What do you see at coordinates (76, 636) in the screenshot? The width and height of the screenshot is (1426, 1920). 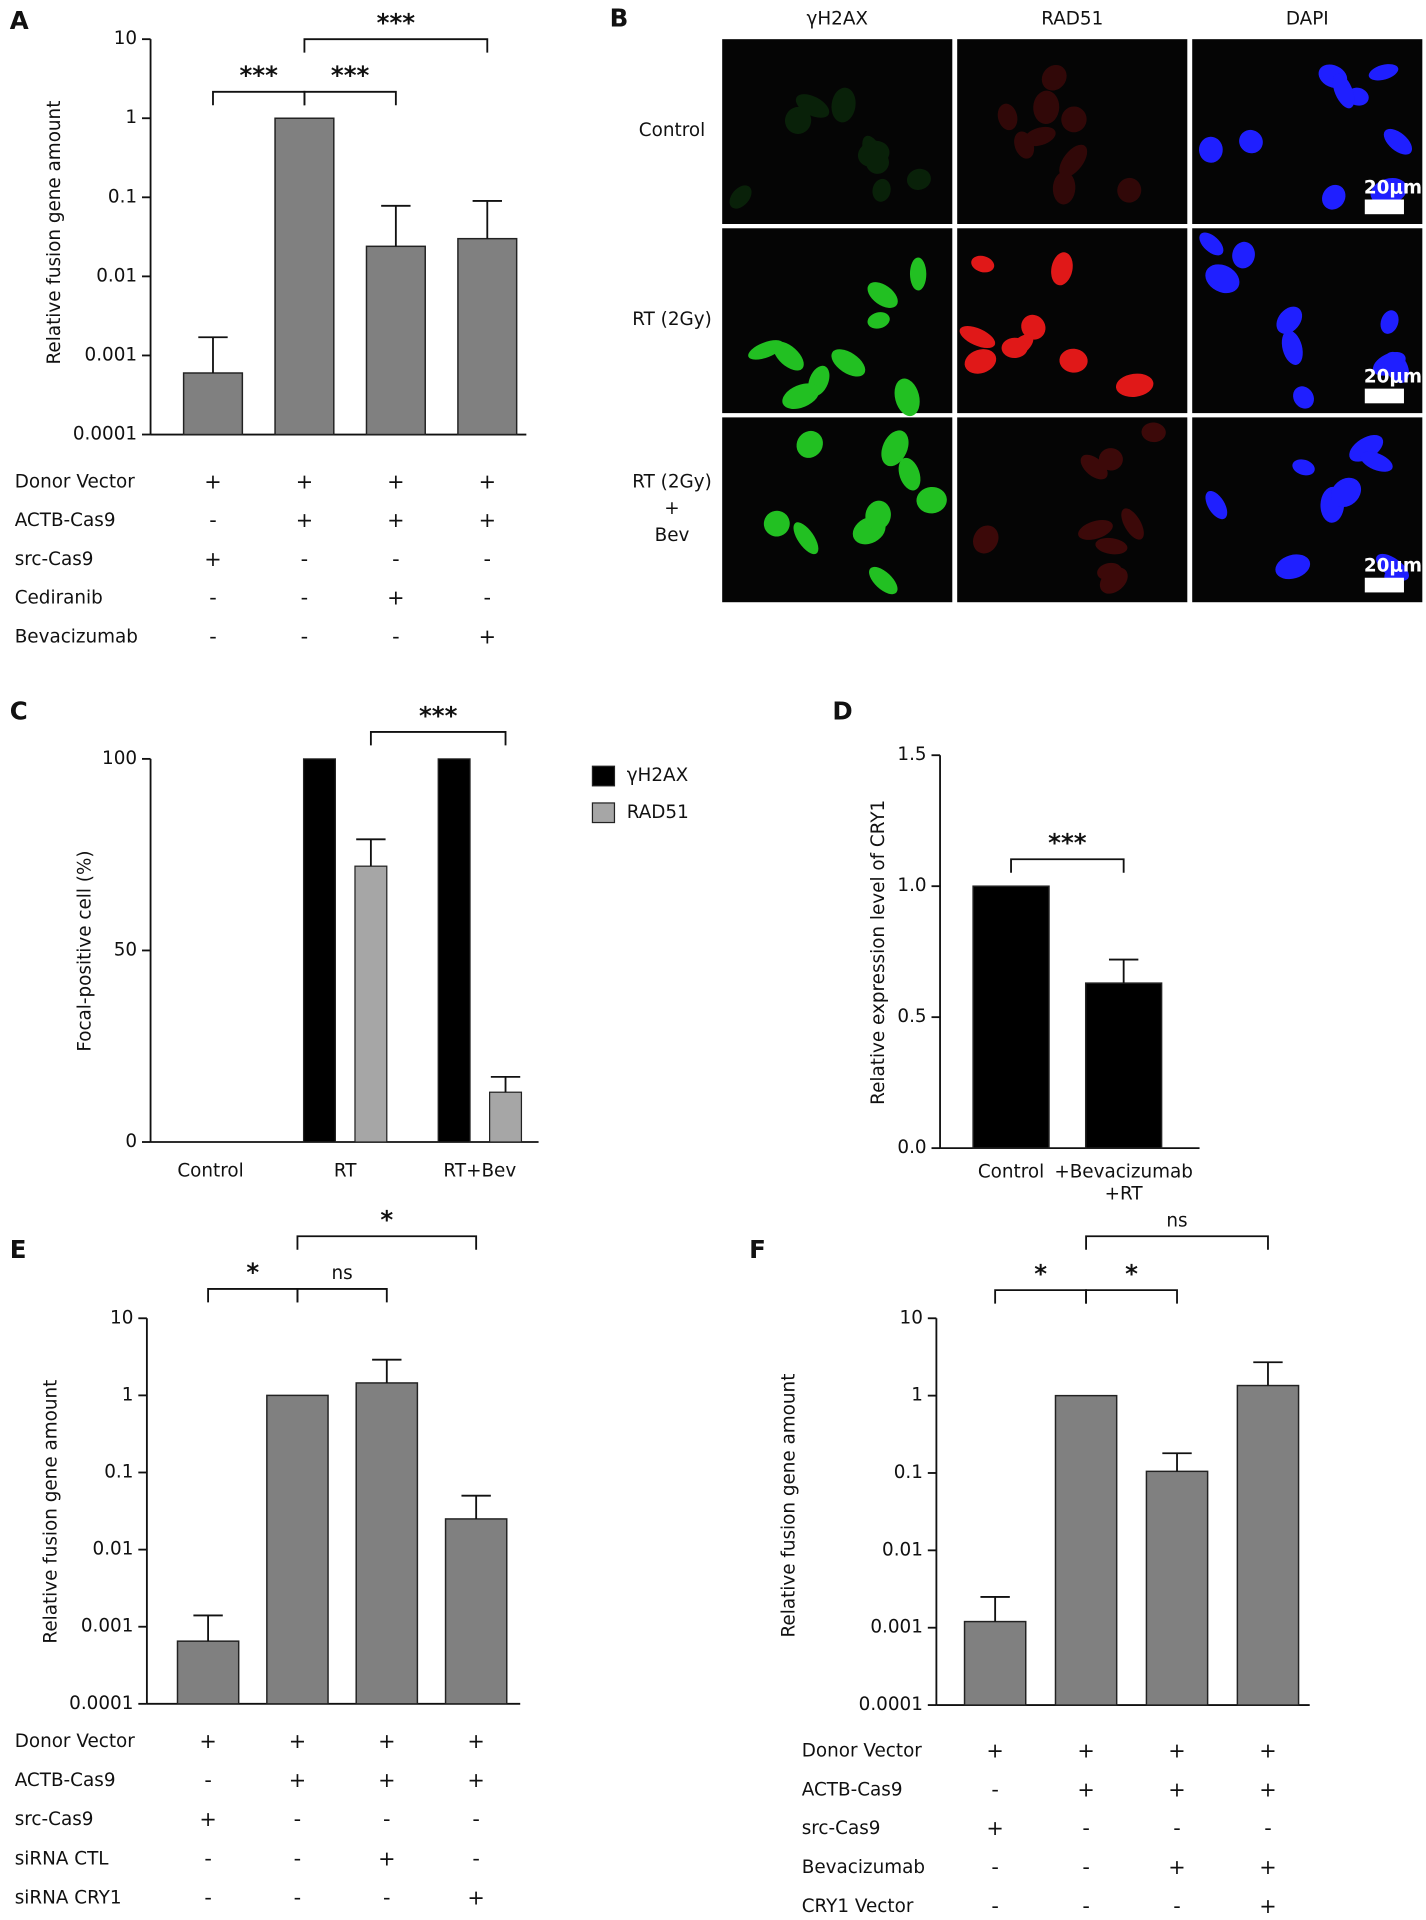 I see `condition-label: Bevacizumab` at bounding box center [76, 636].